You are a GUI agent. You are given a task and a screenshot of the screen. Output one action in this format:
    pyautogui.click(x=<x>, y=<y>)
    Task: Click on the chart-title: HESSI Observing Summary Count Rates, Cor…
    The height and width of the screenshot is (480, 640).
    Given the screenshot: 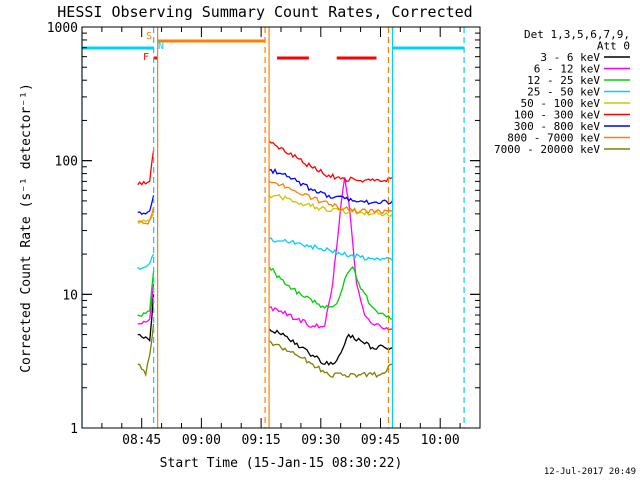 What is the action you would take?
    pyautogui.click(x=264, y=12)
    